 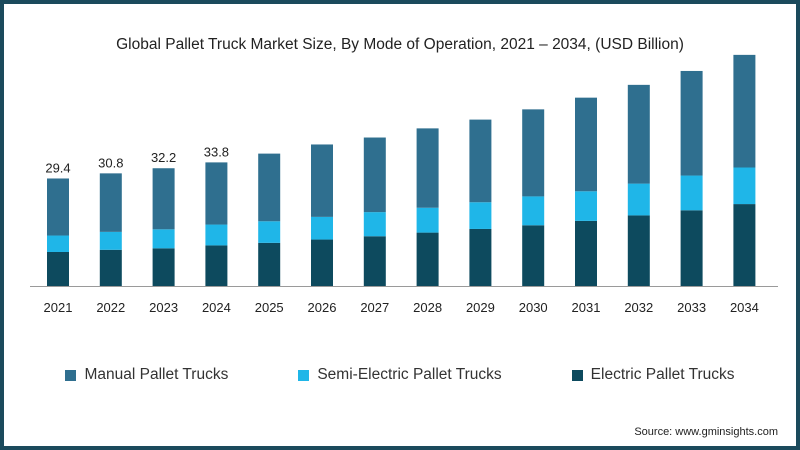 What do you see at coordinates (216, 265) in the screenshot?
I see `bar-electric-pallet-trucks-2024` at bounding box center [216, 265].